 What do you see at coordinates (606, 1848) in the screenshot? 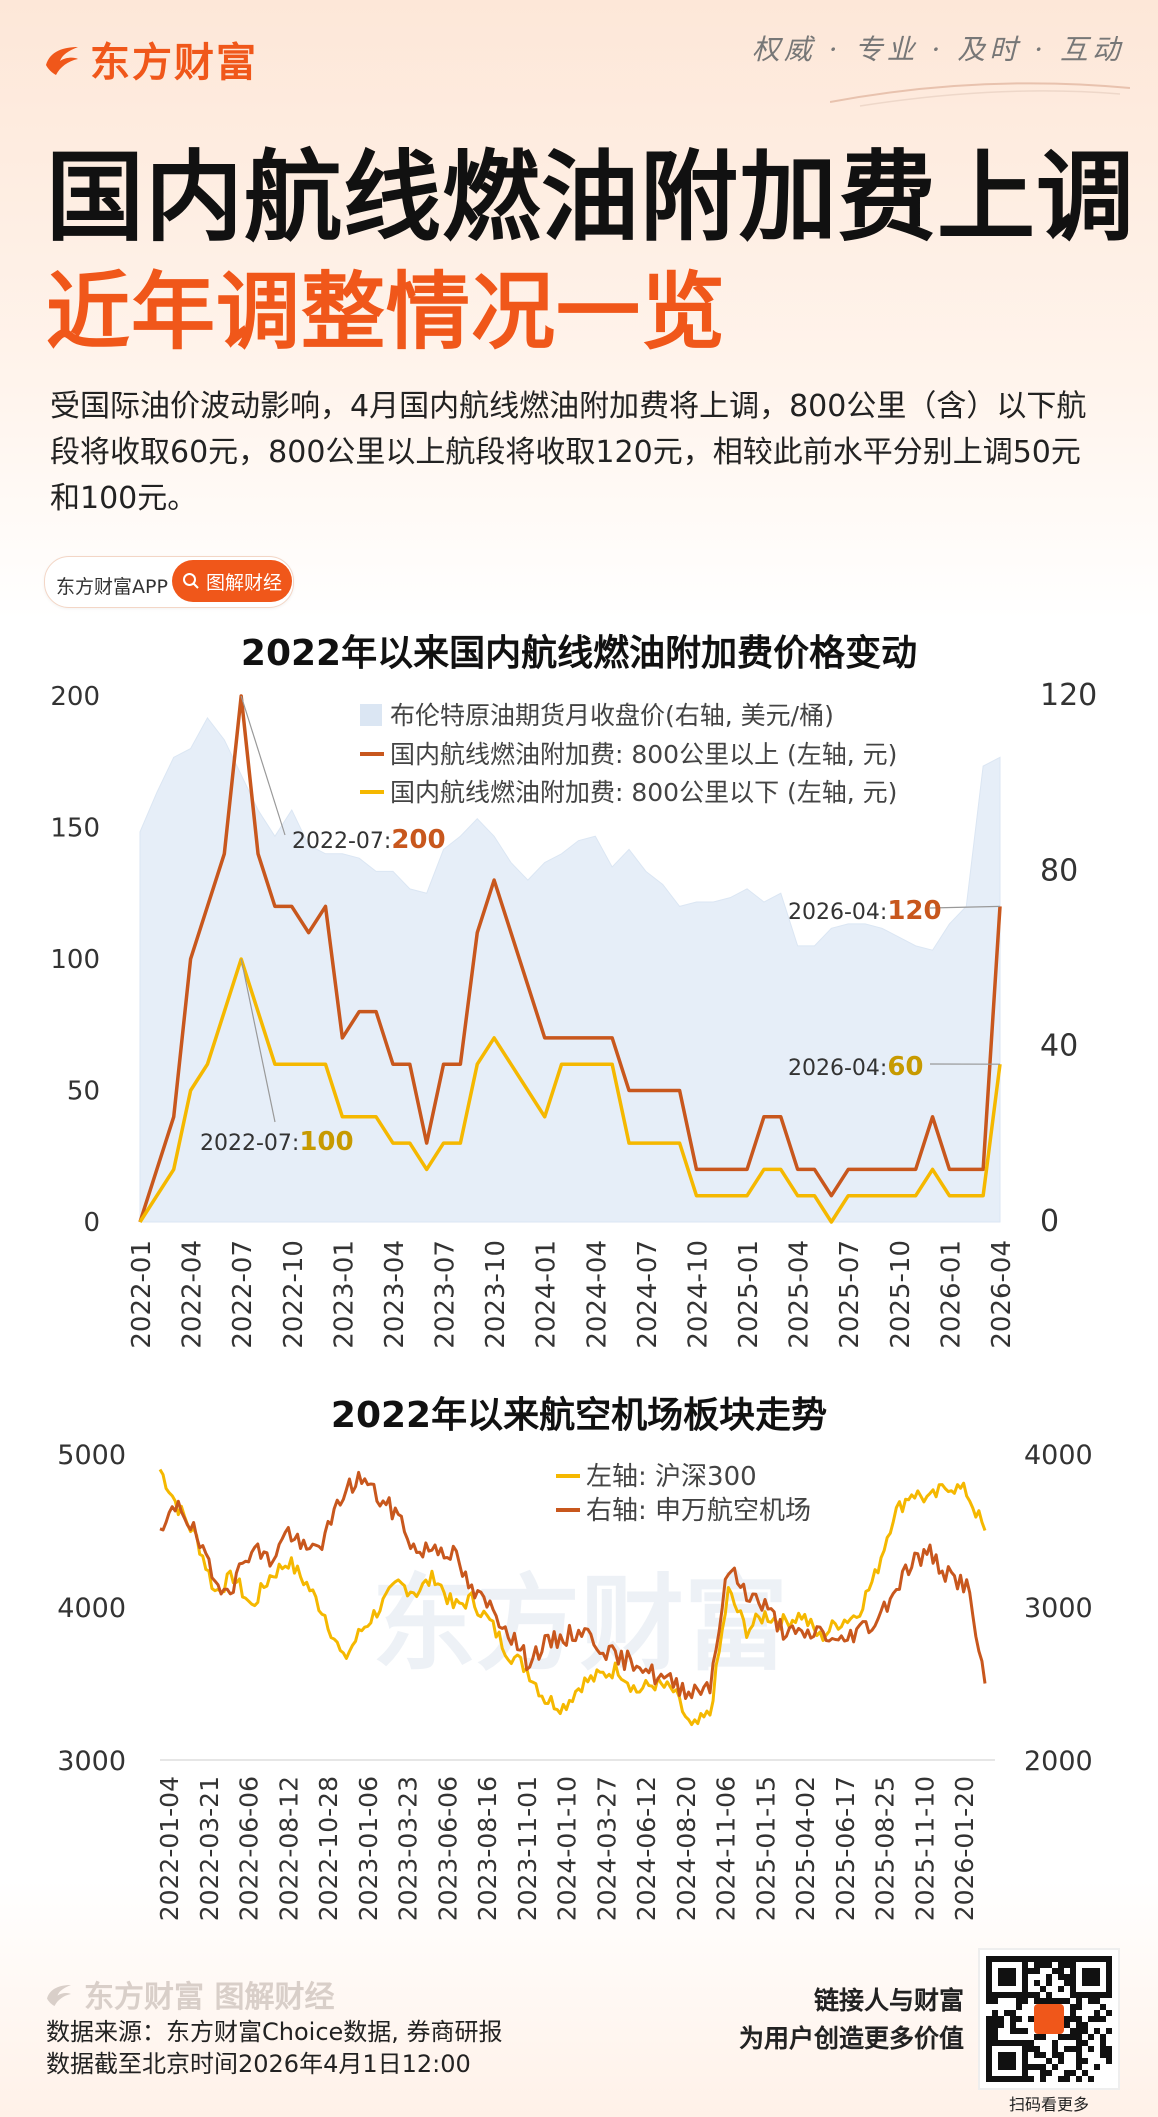
I see `x-tick-label: 2024-03-27` at bounding box center [606, 1848].